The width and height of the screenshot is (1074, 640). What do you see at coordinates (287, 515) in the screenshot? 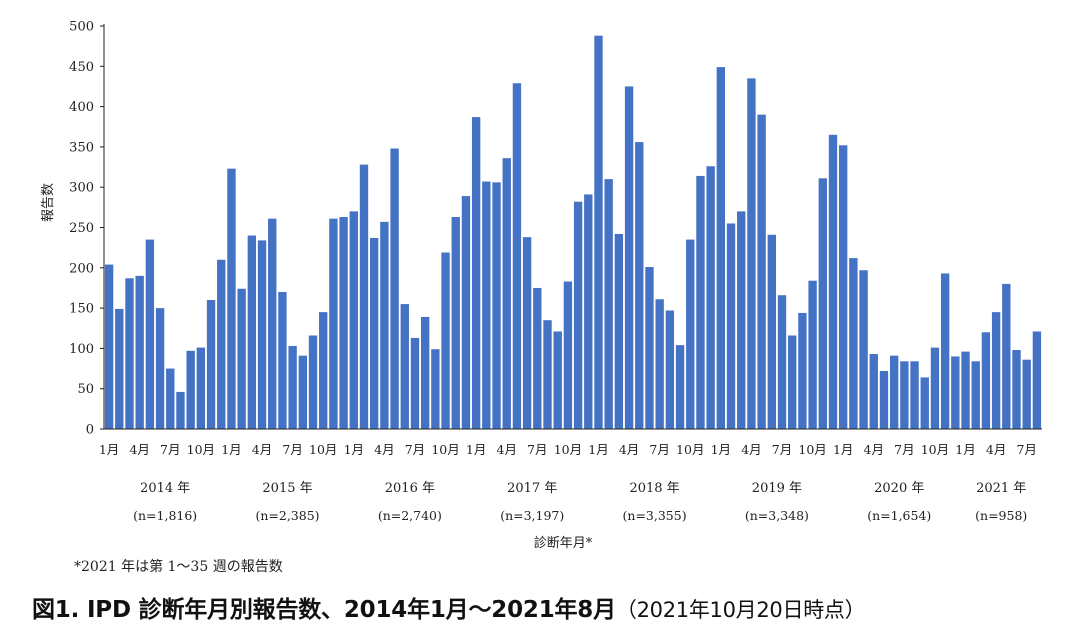
I see `year-count-label: (n=2,385)` at bounding box center [287, 515].